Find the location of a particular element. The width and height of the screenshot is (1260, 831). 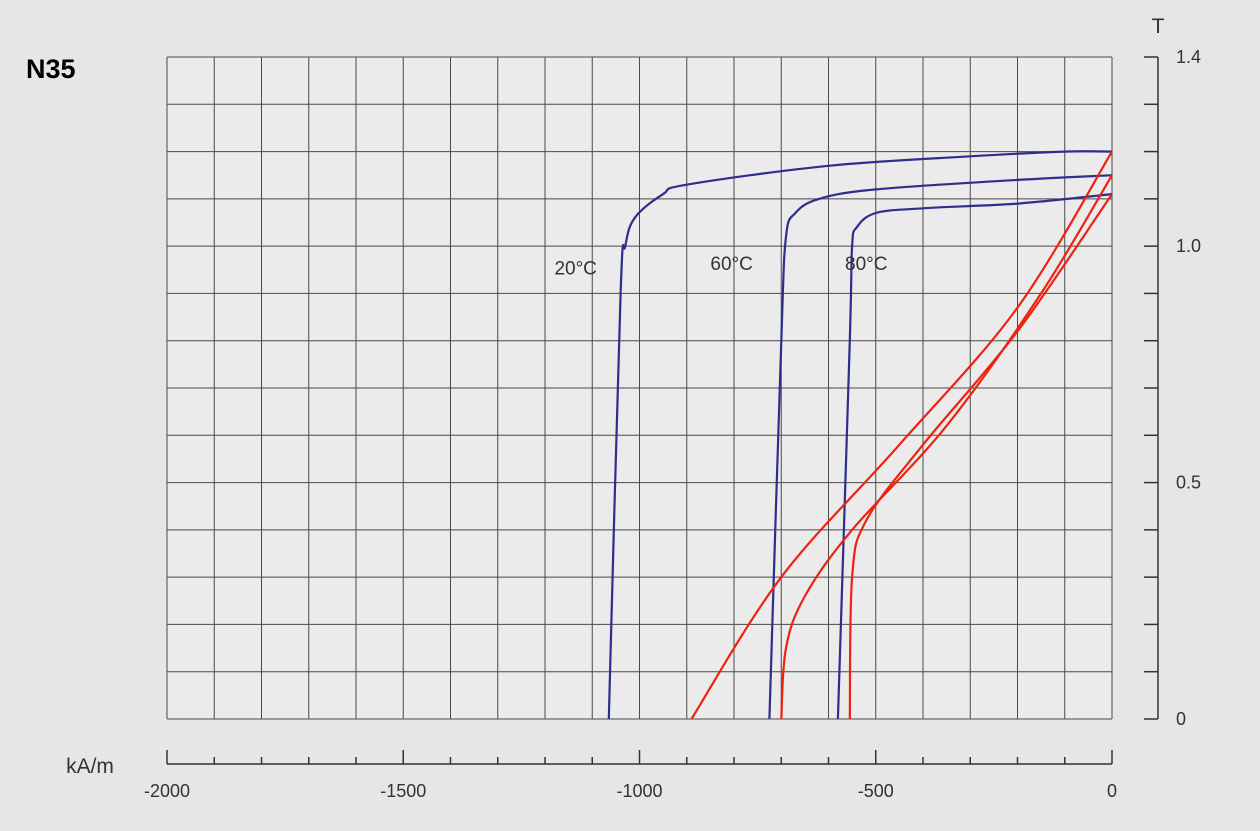

curve-labels: 20°C 60°C 80°C is located at coordinates (720, 267).